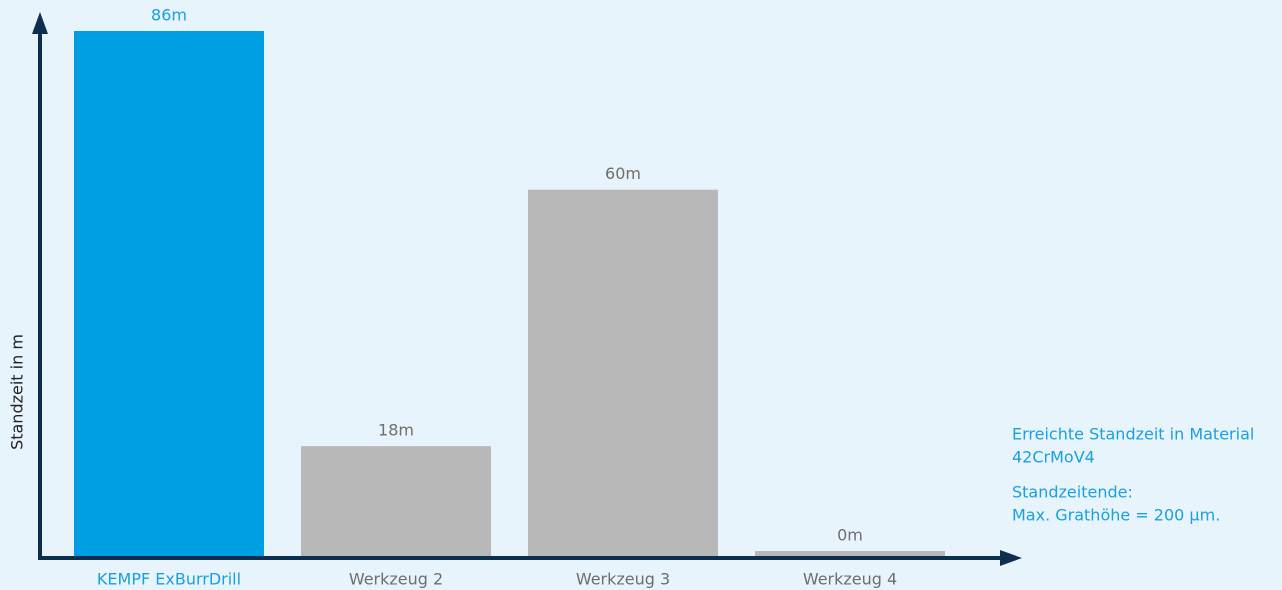 This screenshot has height=590, width=1282. What do you see at coordinates (1116, 515) in the screenshot?
I see `annotation: Max. Grathöhe = 200 µm.` at bounding box center [1116, 515].